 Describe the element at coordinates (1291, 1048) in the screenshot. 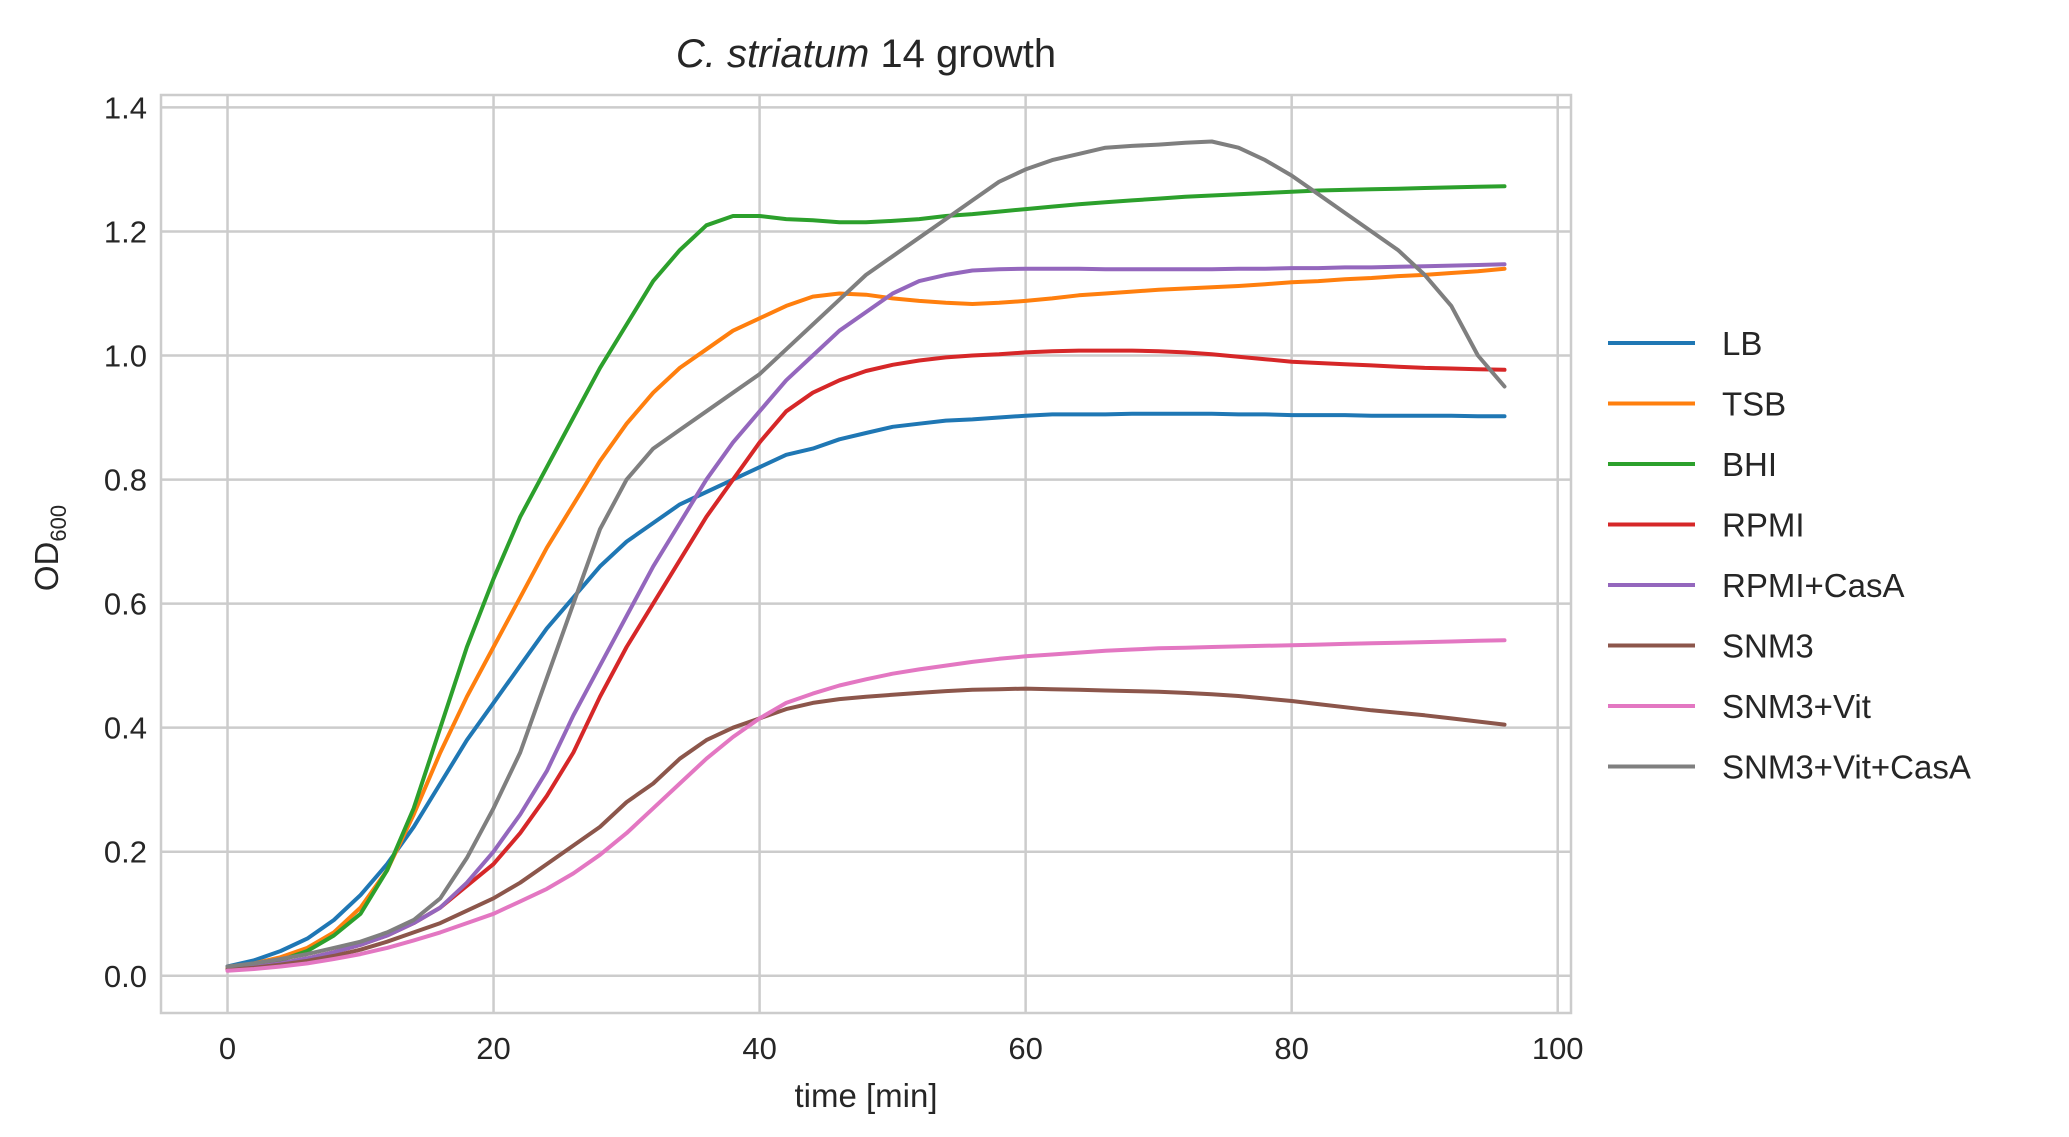

I see `x-tick-label: 80` at that location.